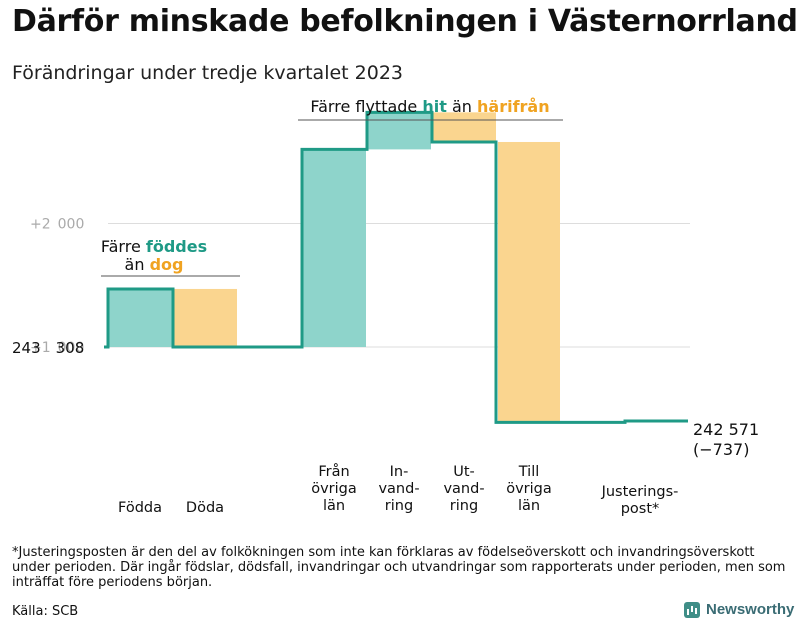  I want to click on start-value-label: 243 308, so click(48, 348).